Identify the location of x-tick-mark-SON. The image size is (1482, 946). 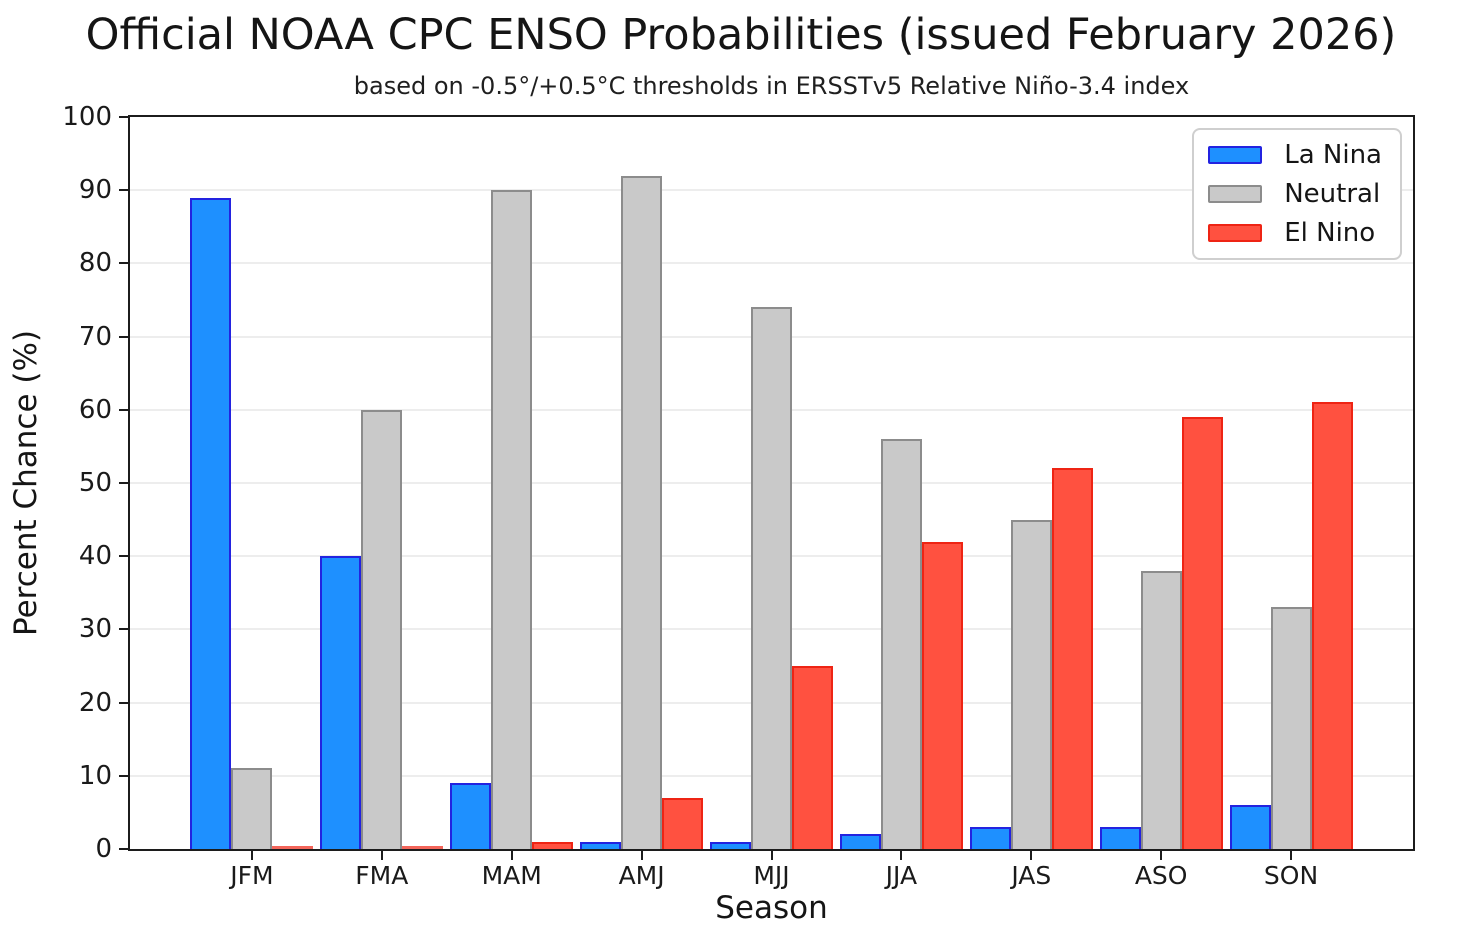
(1291, 855).